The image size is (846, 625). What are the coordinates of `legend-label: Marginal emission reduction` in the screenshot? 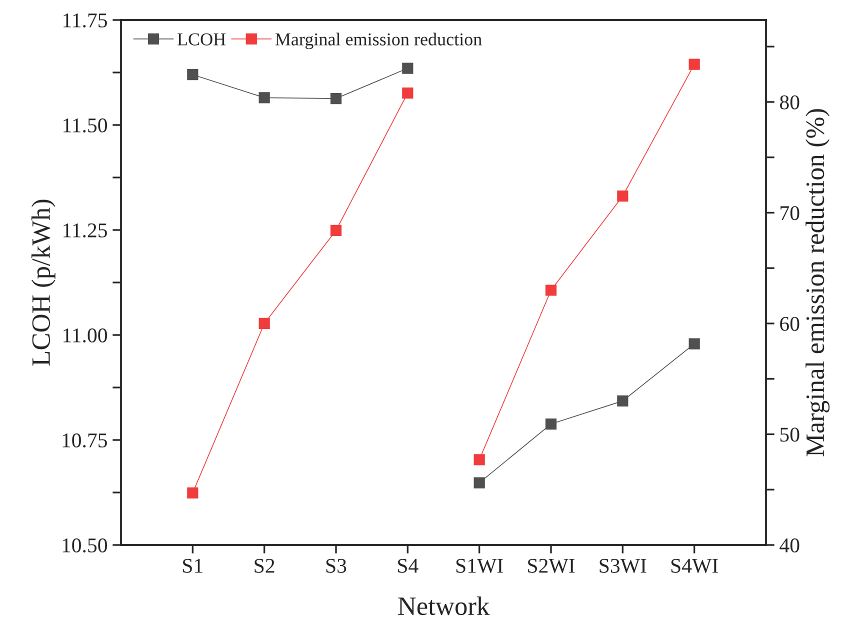 It's located at (378, 41).